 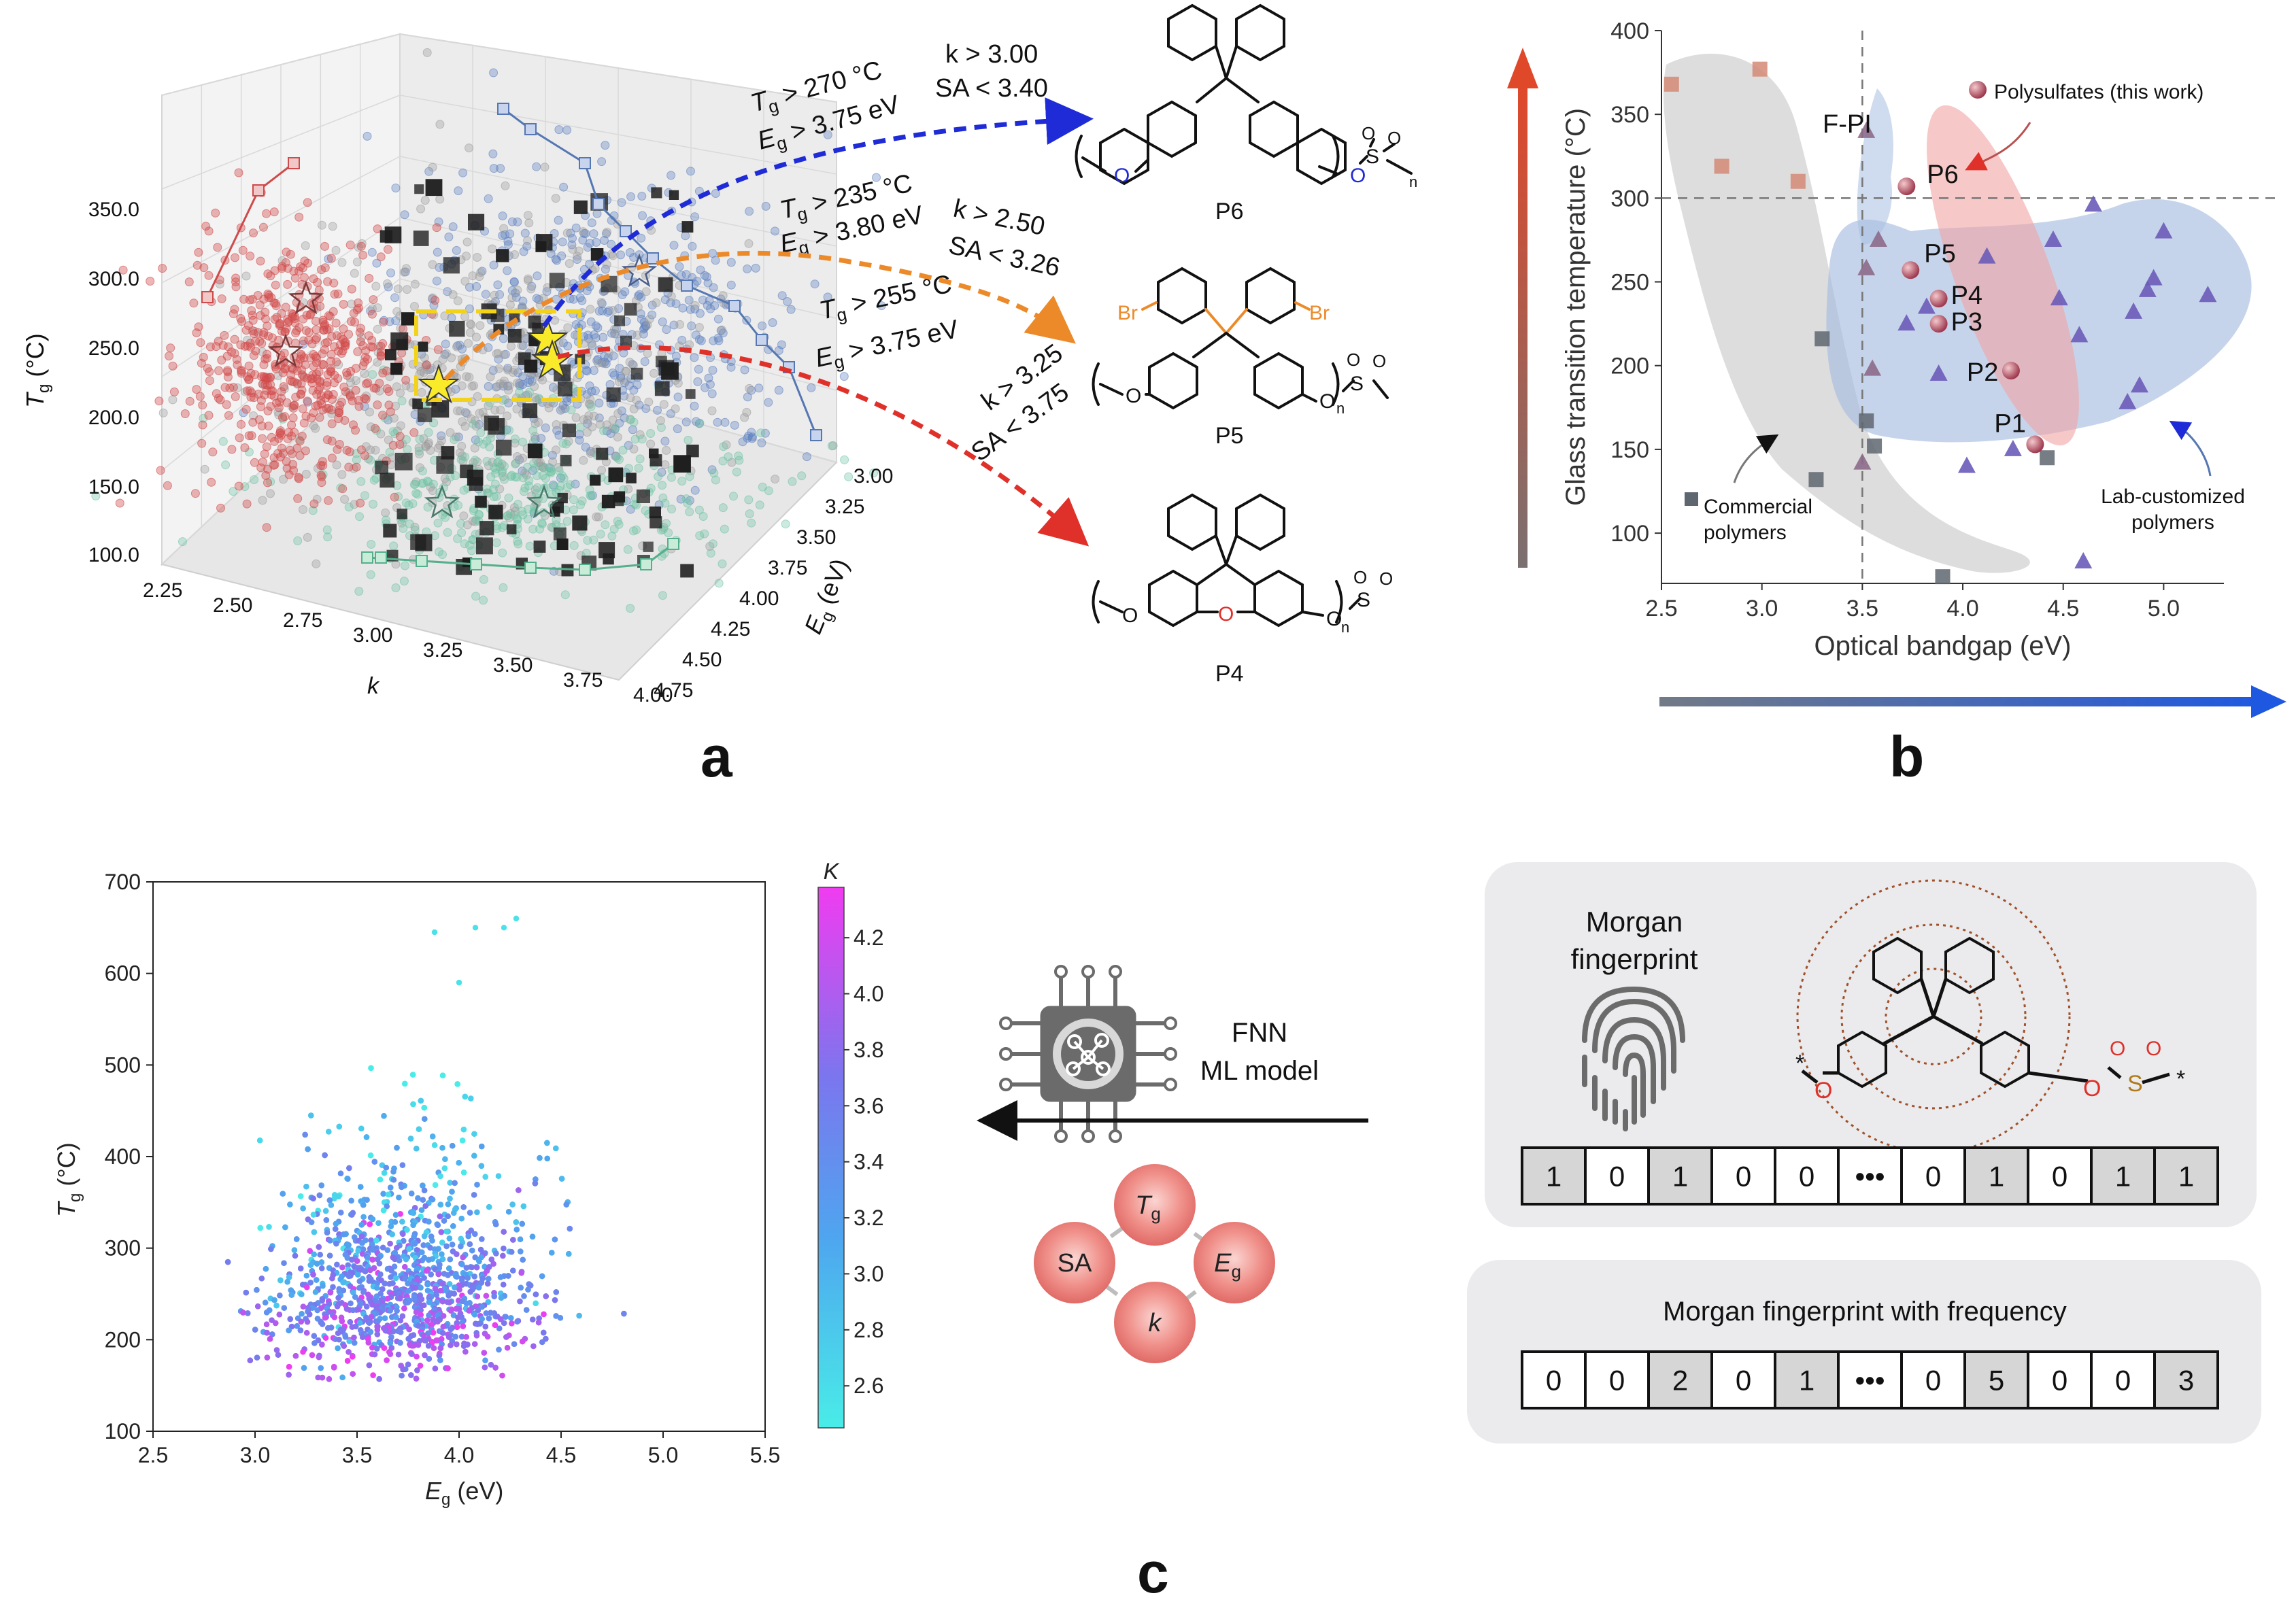 What do you see at coordinates (618, 334) in the screenshot?
I see `gridline-back-h` at bounding box center [618, 334].